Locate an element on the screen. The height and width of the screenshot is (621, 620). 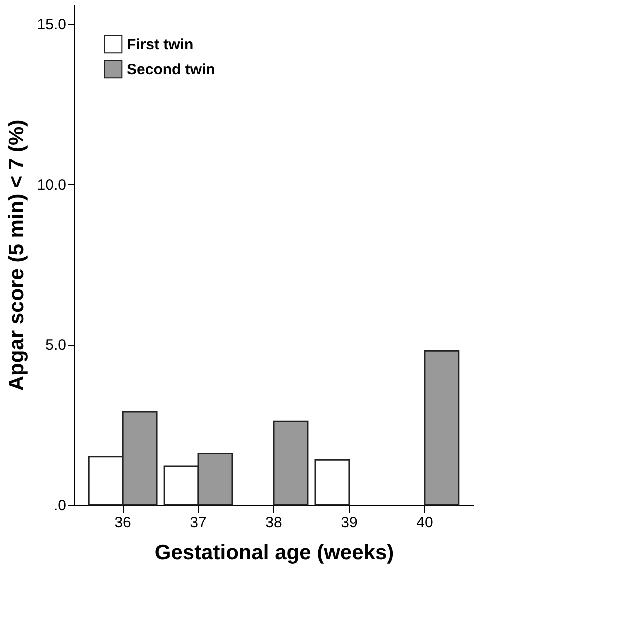
x-tick-label: 37 is located at coordinates (198, 523).